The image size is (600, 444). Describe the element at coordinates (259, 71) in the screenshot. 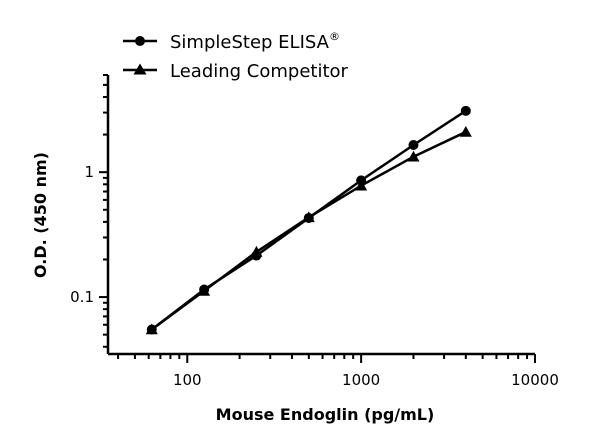

I see `legend-label-series-2: Leading Competitor` at that location.